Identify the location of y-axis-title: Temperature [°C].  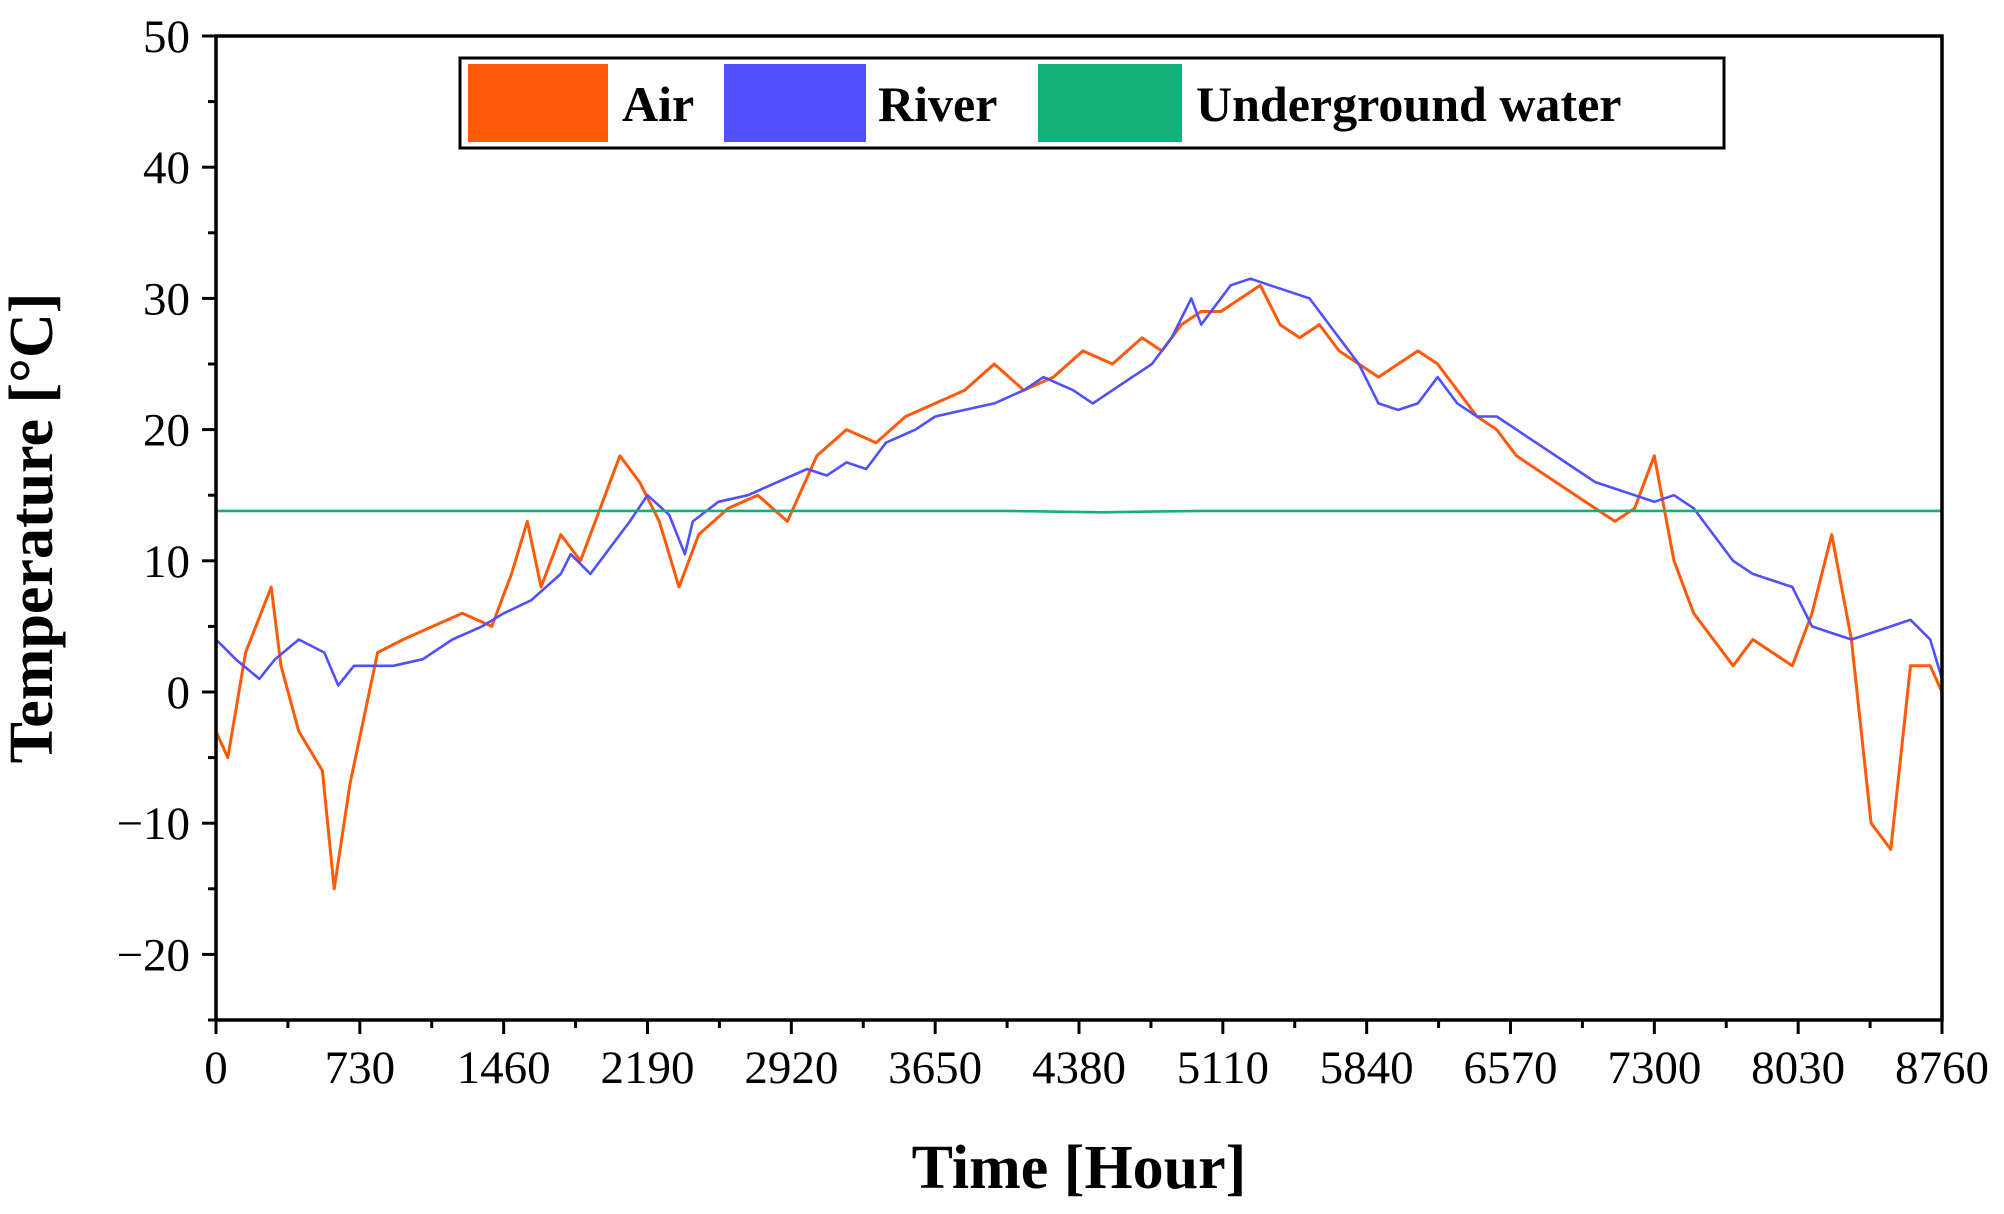
(33, 528).